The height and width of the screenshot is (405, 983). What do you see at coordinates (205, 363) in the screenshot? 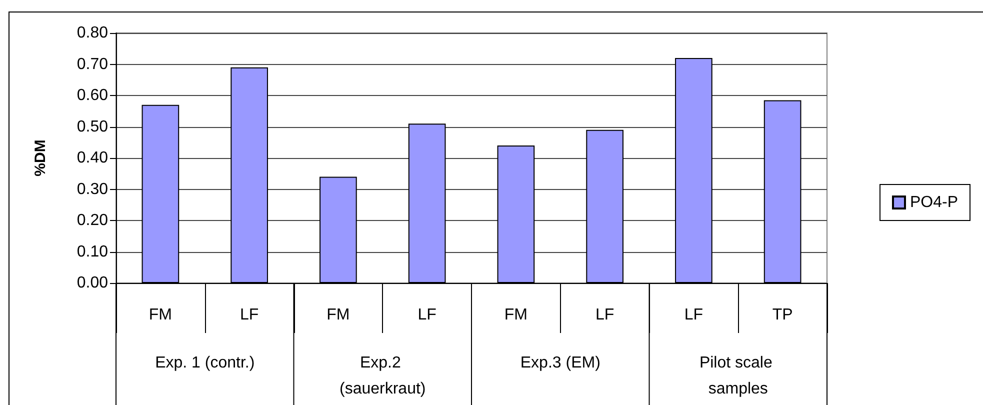
I see `text: Exp. 1 (contr.)` at bounding box center [205, 363].